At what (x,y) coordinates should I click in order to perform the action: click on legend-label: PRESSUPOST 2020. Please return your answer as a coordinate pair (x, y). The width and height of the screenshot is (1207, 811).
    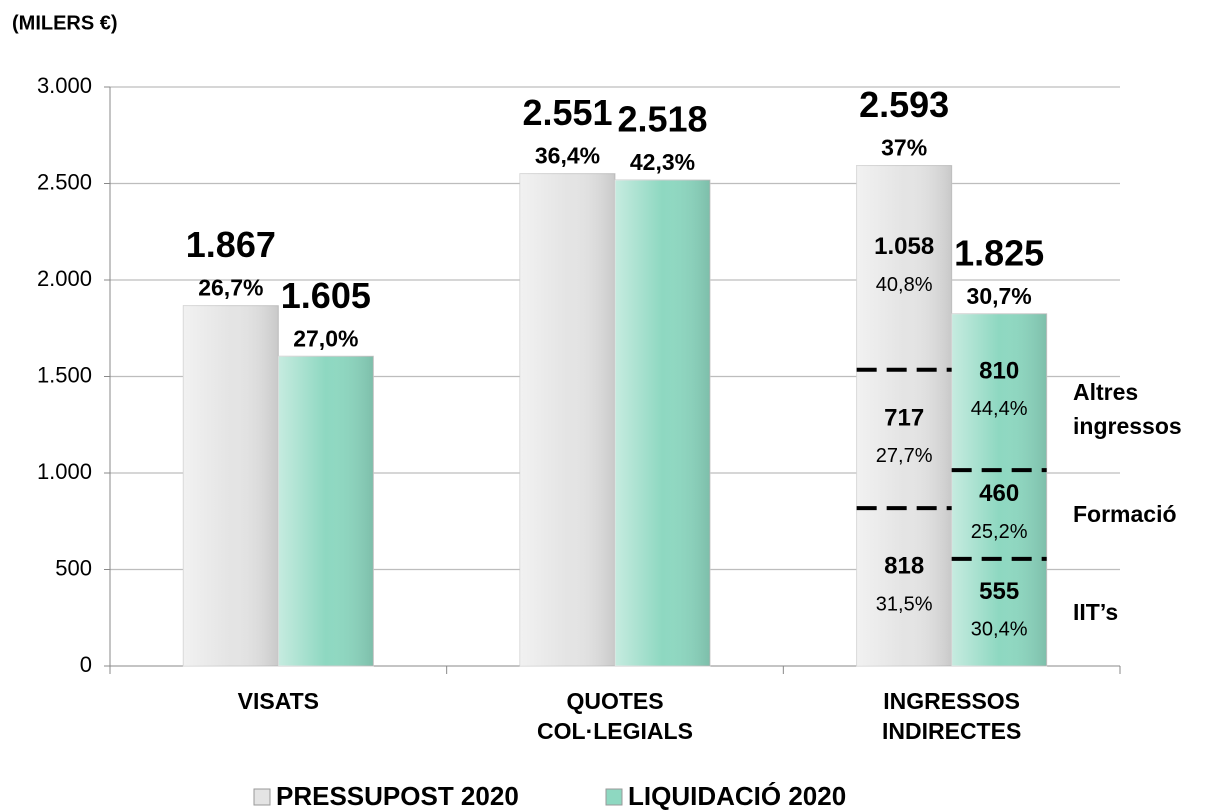
    Looking at the image, I should click on (397, 796).